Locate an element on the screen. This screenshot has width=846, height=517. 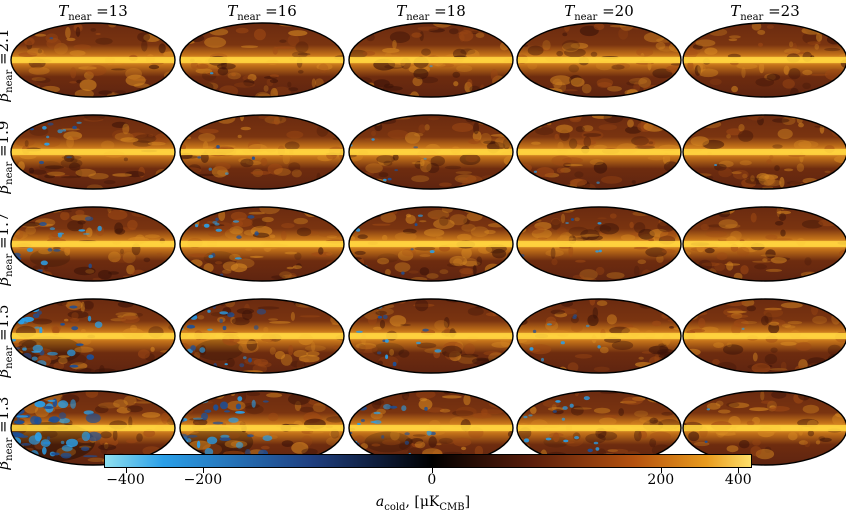
colorbar-tick-label: 0 is located at coordinates (431, 480).